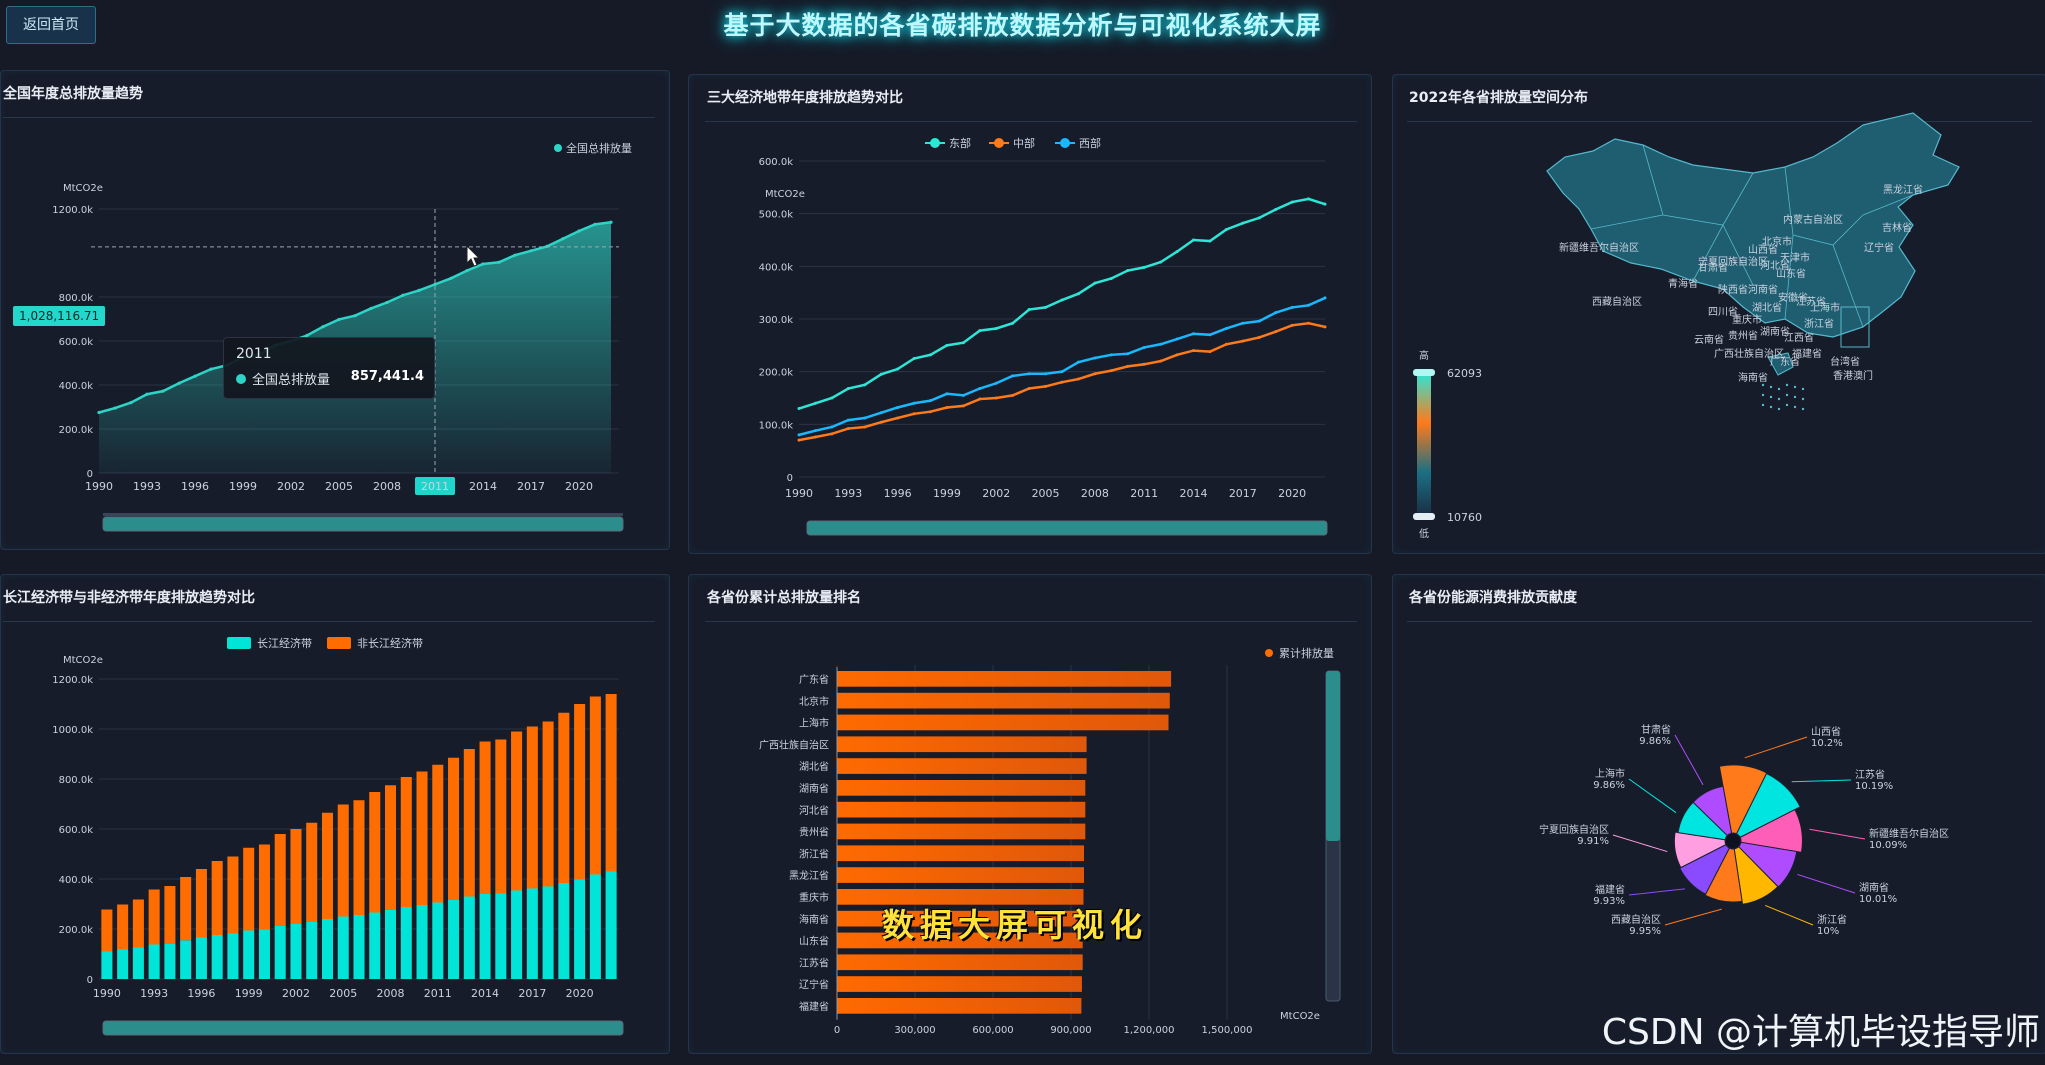 This screenshot has width=2045, height=1065. Describe the element at coordinates (1855, 327) in the screenshot. I see `south-sea-inset` at that location.